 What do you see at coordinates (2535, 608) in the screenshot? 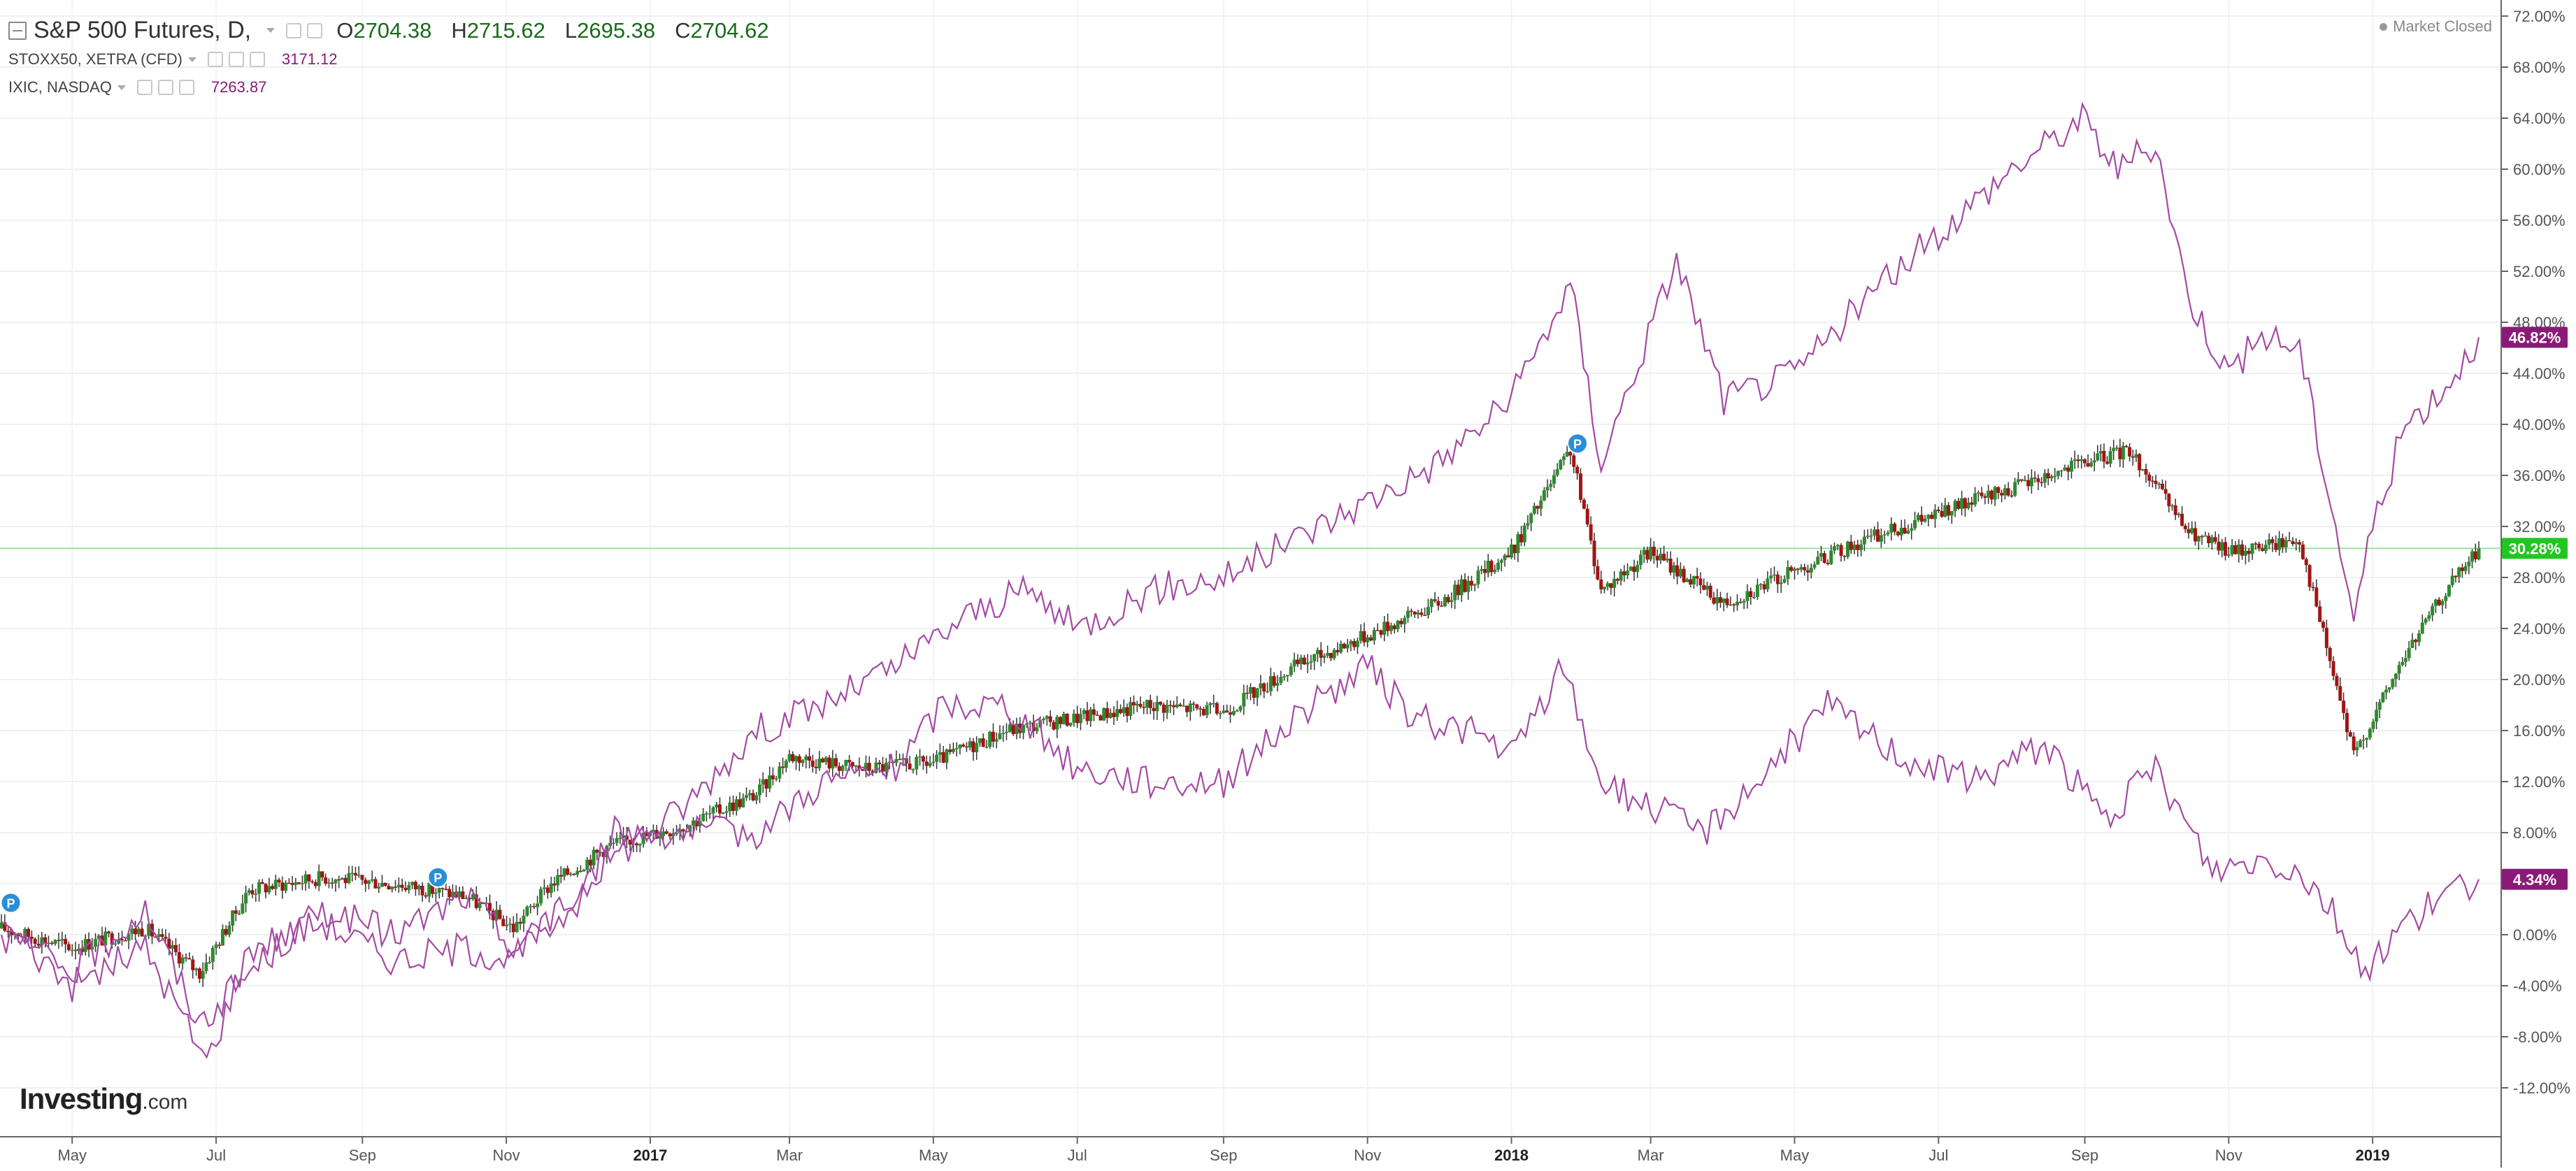
I see `last-price-labels: 46.82% 30.28% 4.34%` at bounding box center [2535, 608].